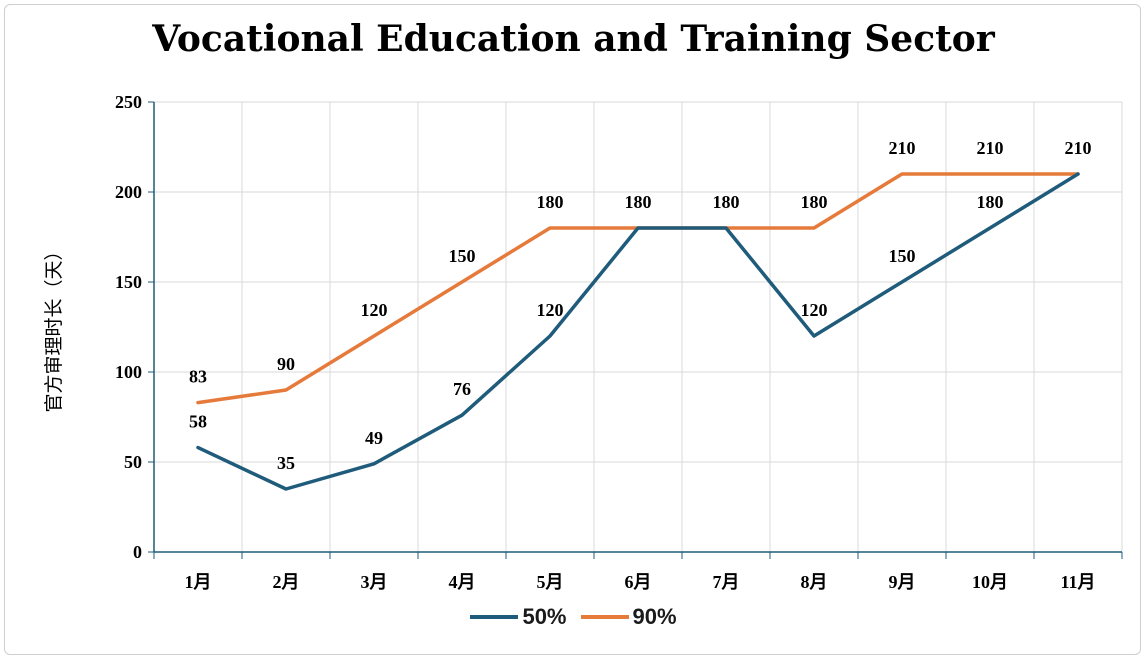 The height and width of the screenshot is (661, 1147). I want to click on data-label-90-10: 210, so click(990, 148).